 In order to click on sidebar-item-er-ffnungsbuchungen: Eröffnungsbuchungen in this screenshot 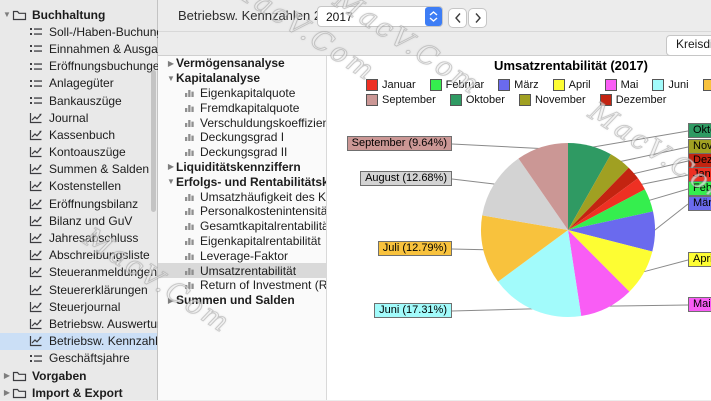, I will do `click(83, 66)`.